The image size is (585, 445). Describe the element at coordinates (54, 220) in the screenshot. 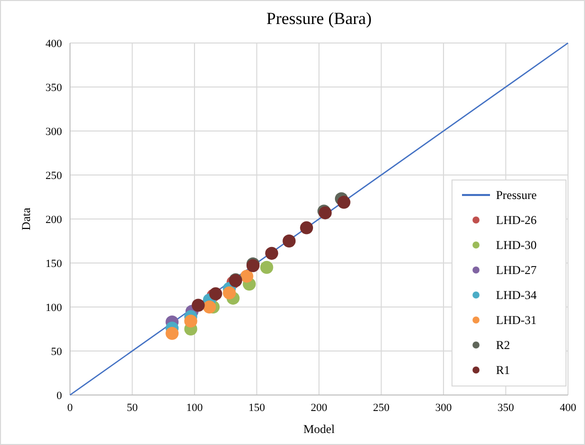

I see `y-tick-label: 200` at that location.